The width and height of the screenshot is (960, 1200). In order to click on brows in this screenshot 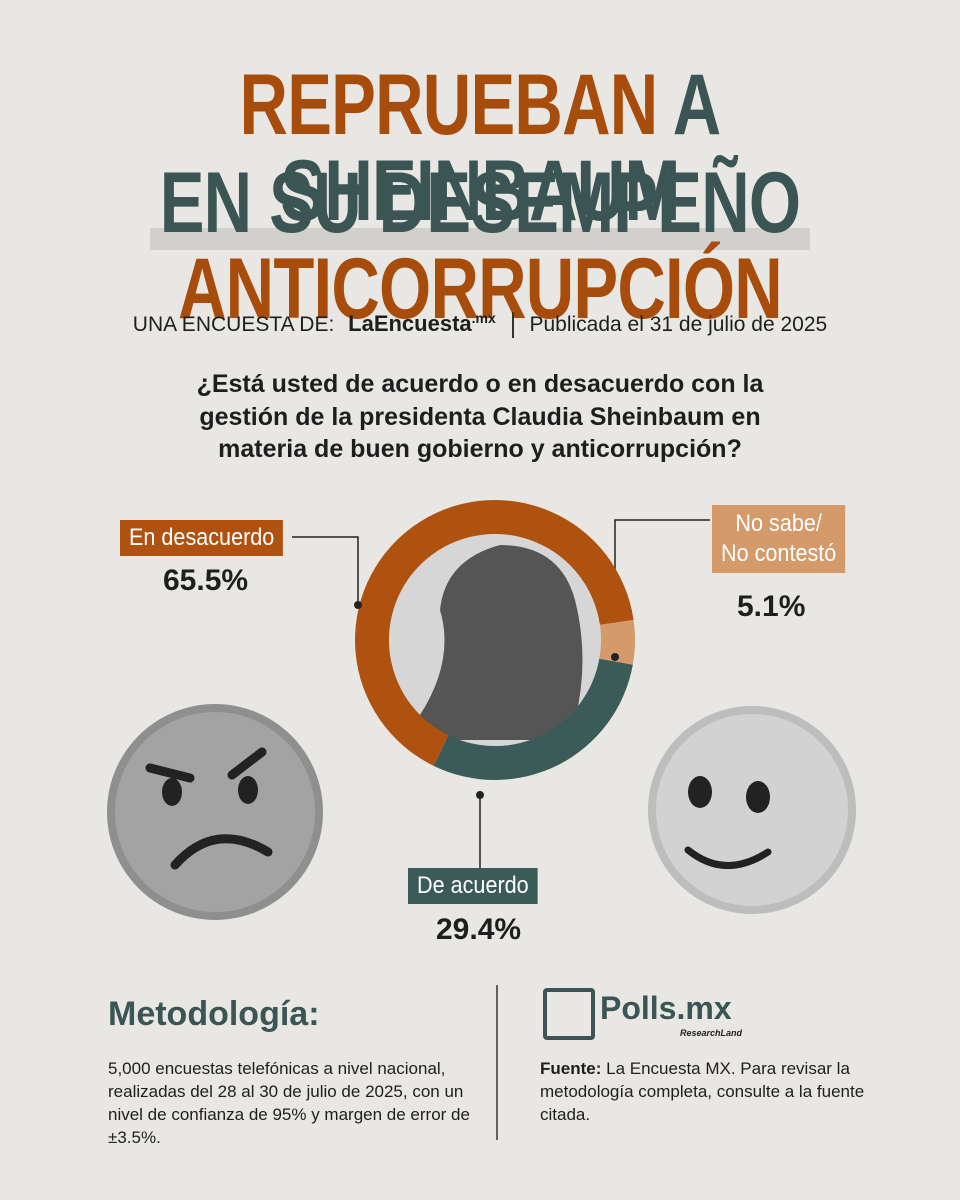, I will do `click(206, 765)`.